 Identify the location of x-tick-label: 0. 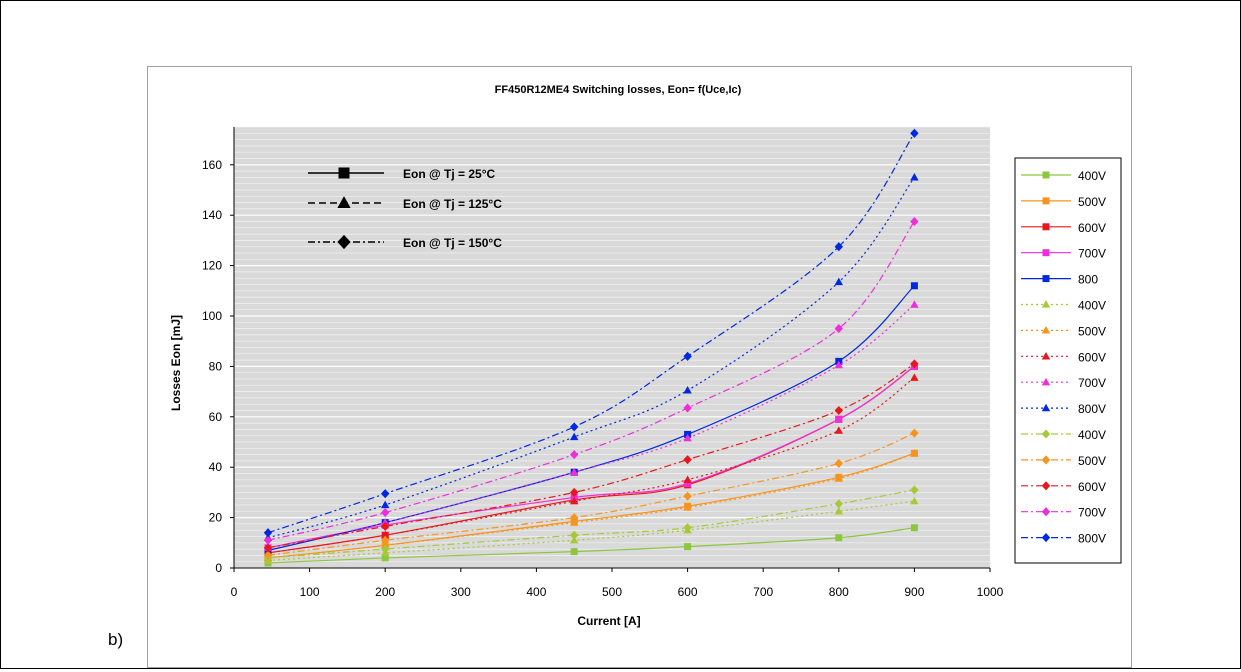
(234, 592).